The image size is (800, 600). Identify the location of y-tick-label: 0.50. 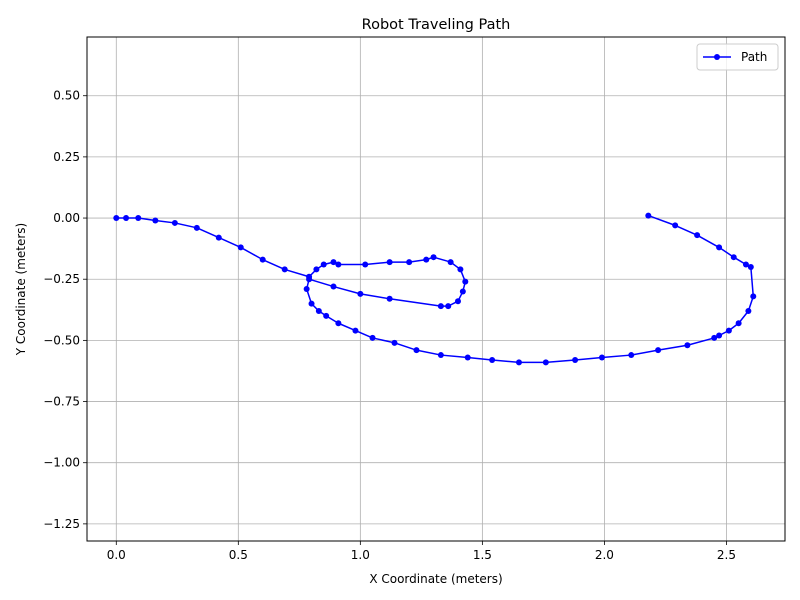
(66, 96).